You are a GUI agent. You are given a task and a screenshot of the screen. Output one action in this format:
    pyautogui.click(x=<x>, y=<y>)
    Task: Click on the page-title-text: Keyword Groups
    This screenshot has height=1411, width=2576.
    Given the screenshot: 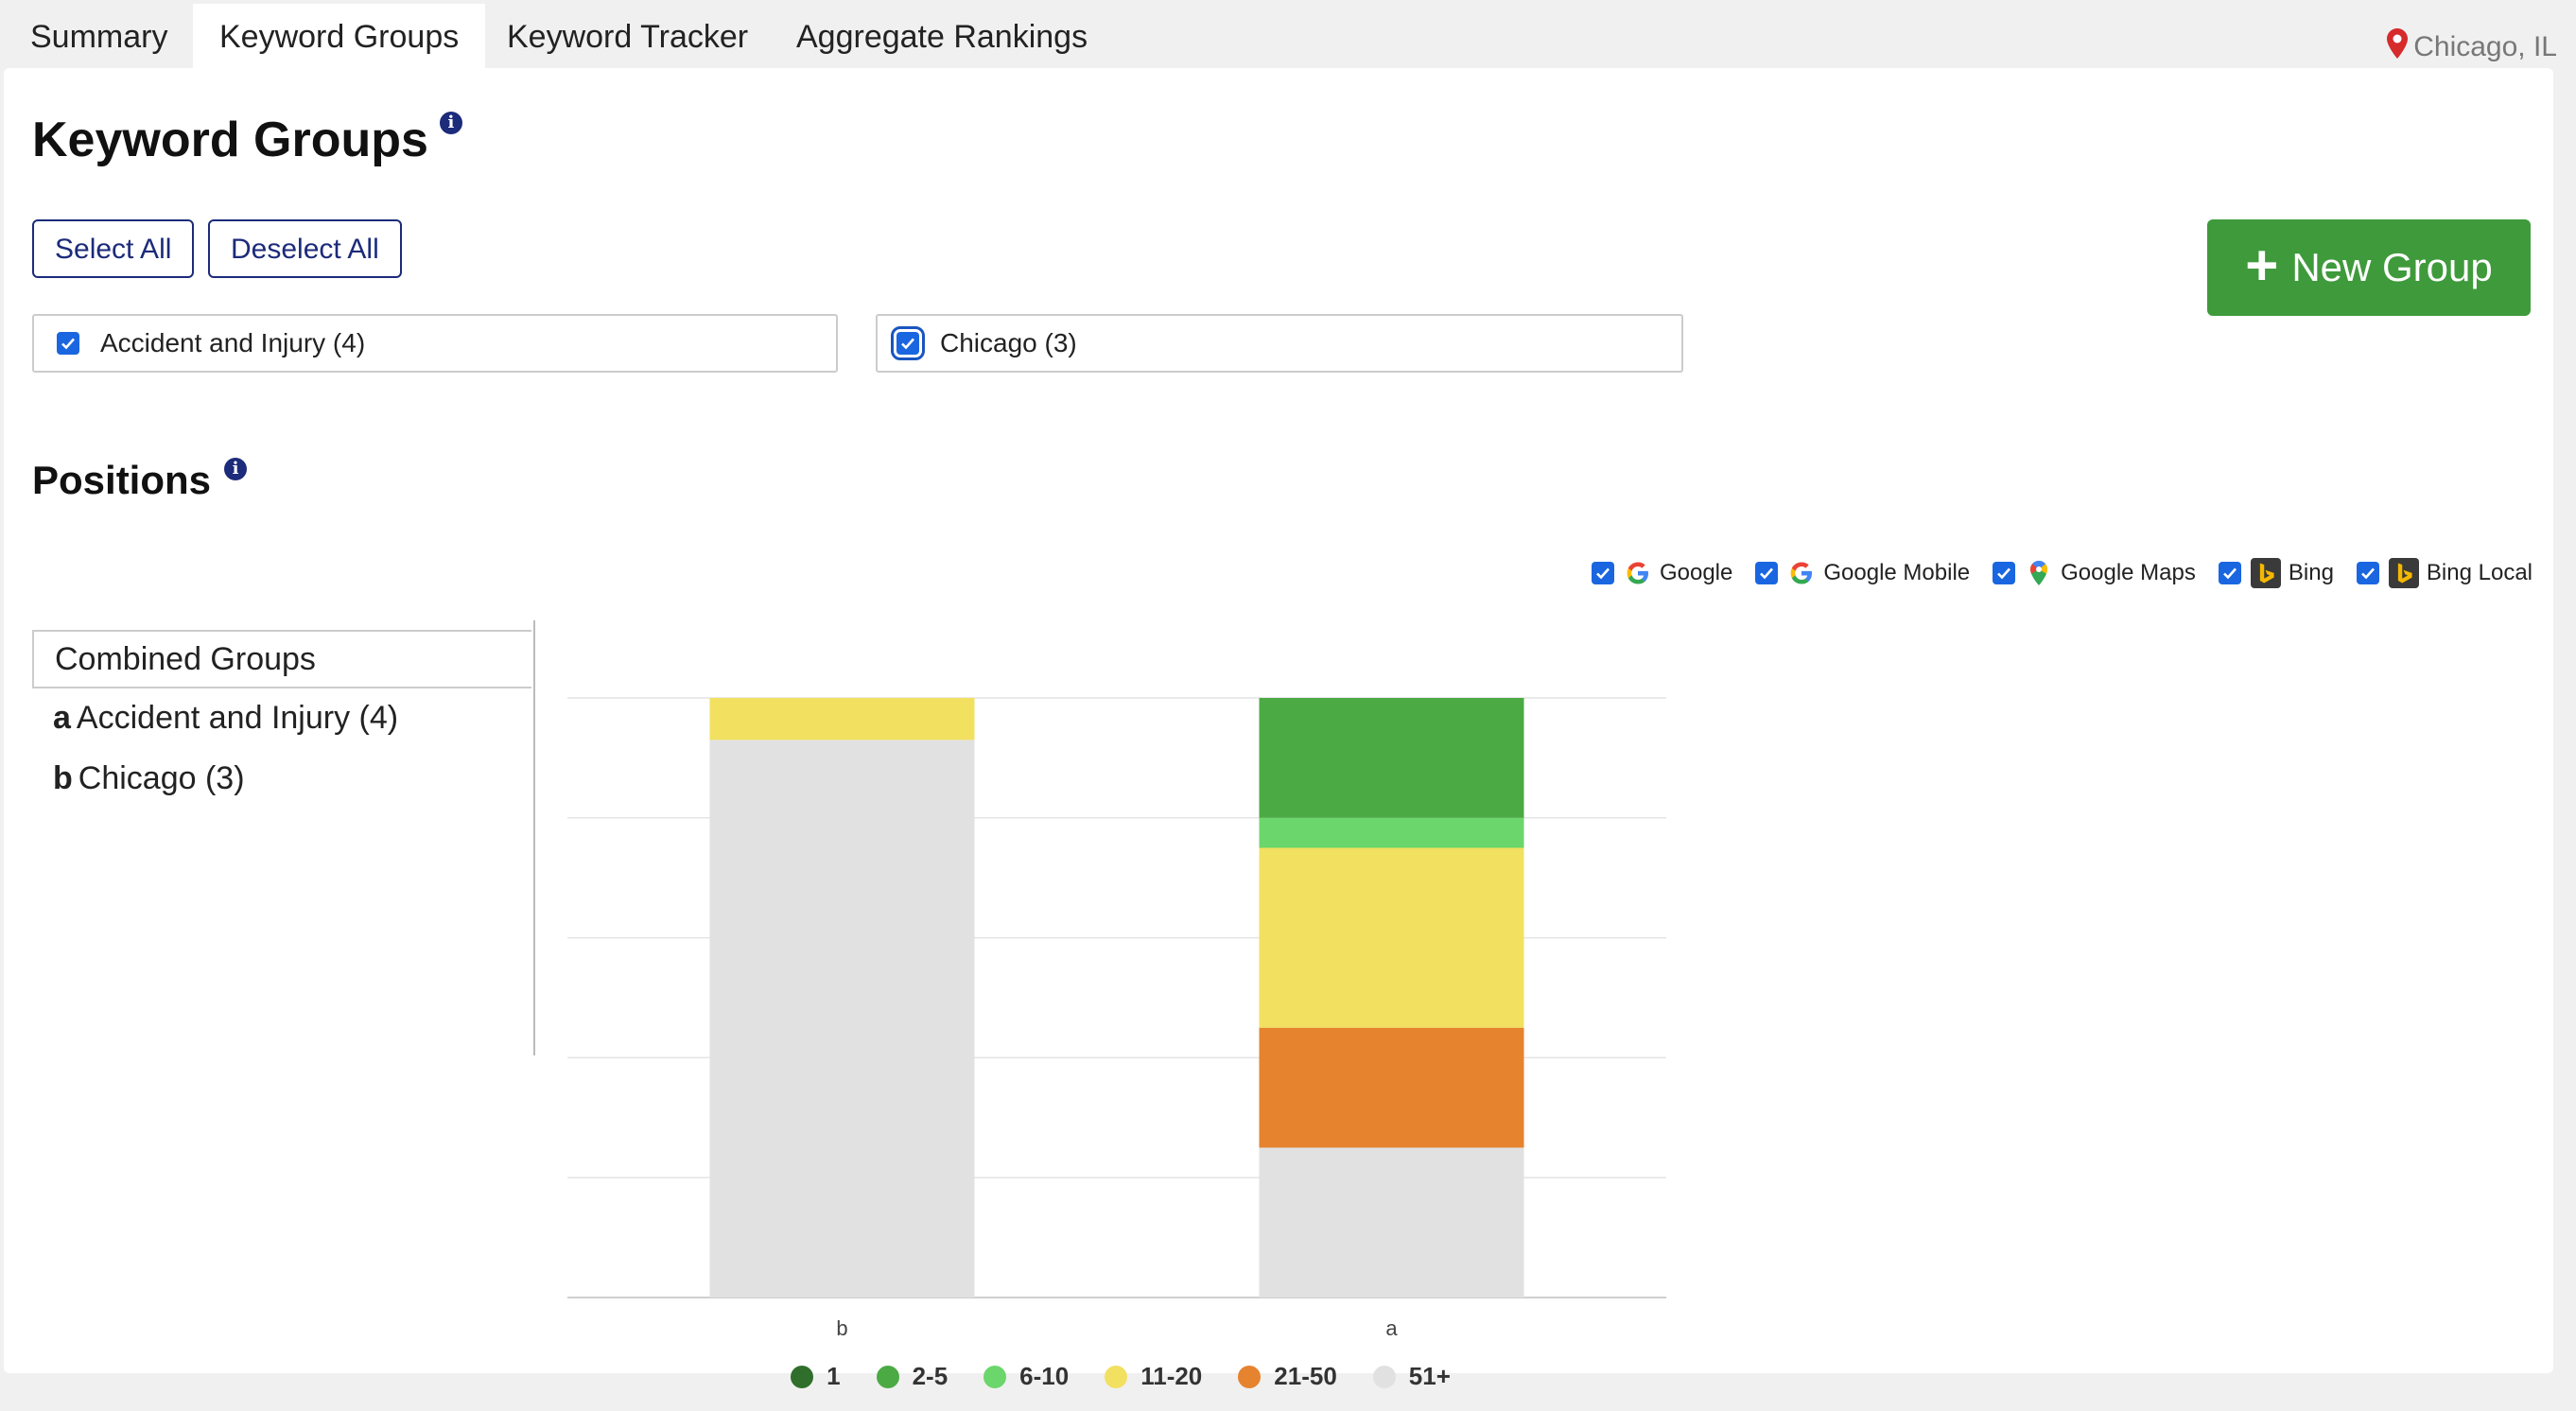 What is the action you would take?
    pyautogui.click(x=230, y=140)
    